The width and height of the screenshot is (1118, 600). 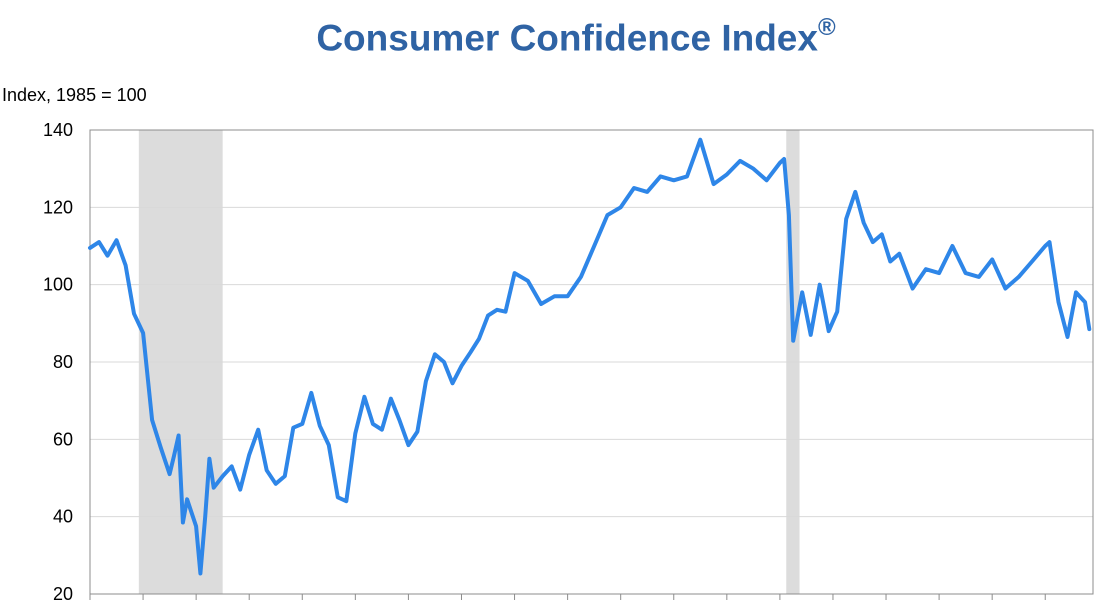 I want to click on chart-title-text: Consumer Confidence Index, so click(x=567, y=38).